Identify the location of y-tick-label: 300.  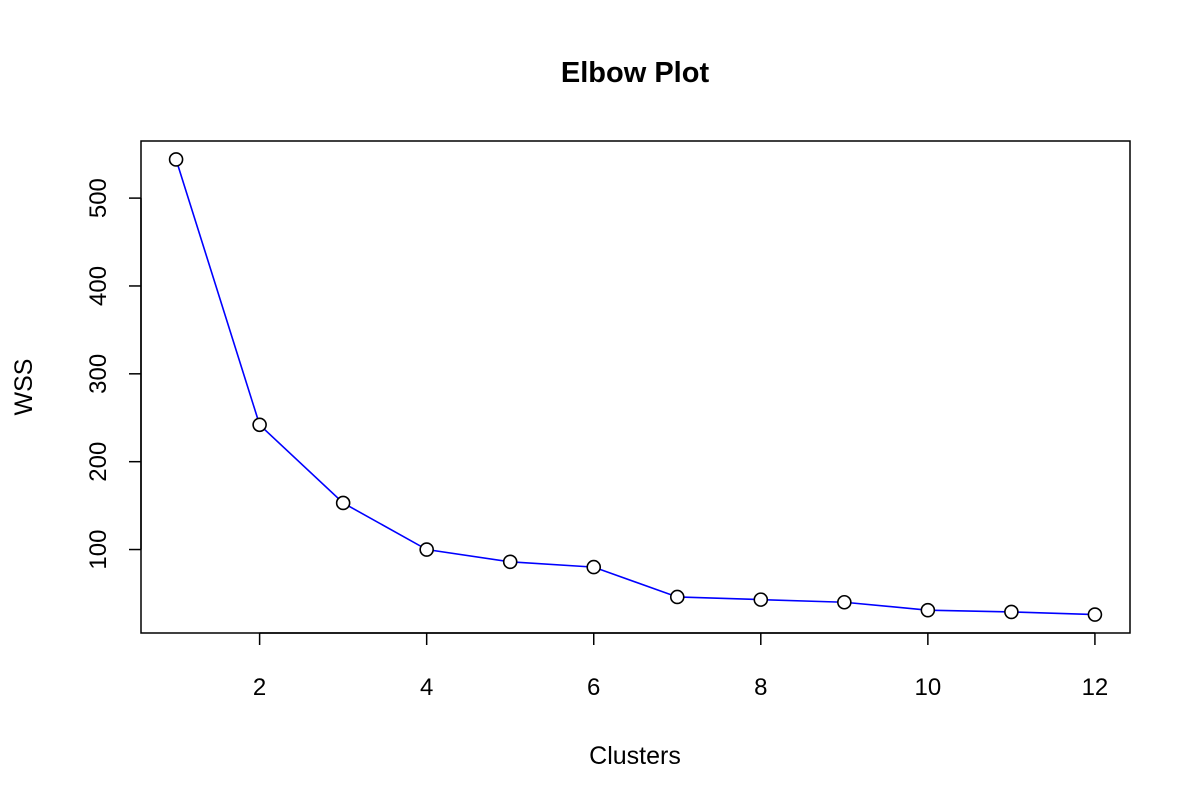
(98, 374).